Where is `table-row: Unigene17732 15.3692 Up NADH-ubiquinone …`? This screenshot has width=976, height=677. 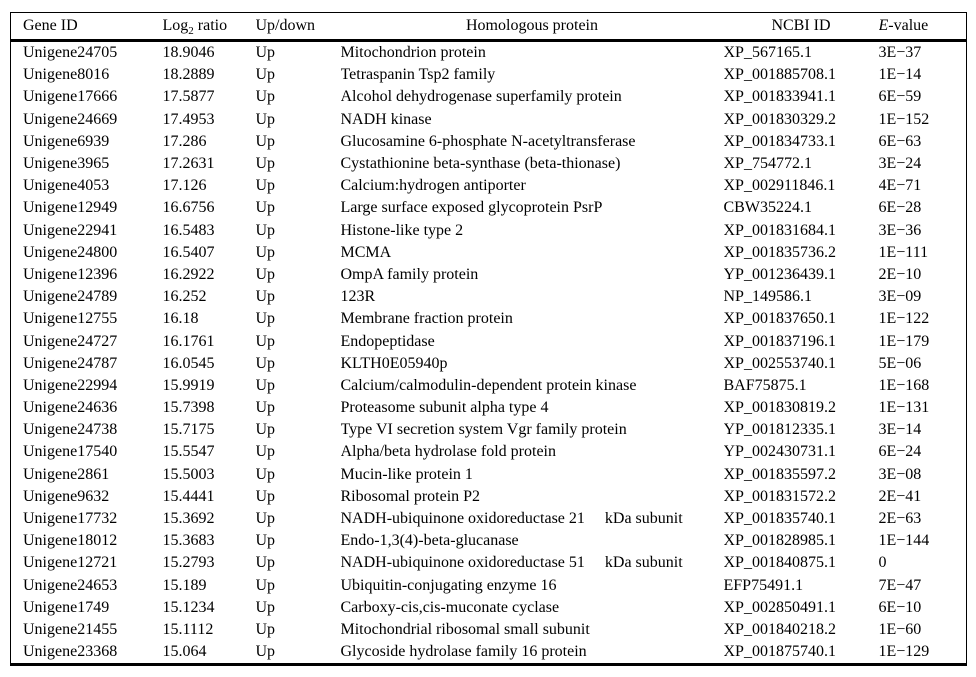 table-row: Unigene17732 15.3692 Up NADH-ubiquinone … is located at coordinates (489, 519).